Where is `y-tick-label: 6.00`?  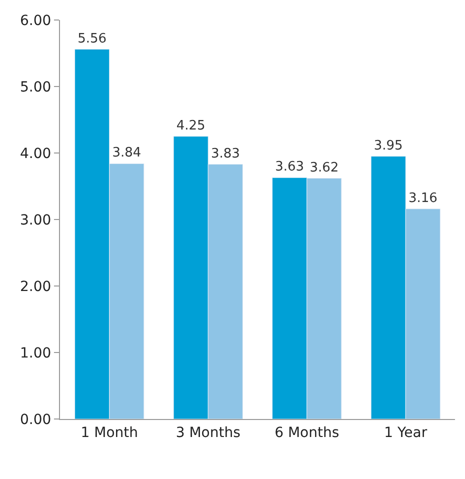 y-tick-label: 6.00 is located at coordinates (36, 20).